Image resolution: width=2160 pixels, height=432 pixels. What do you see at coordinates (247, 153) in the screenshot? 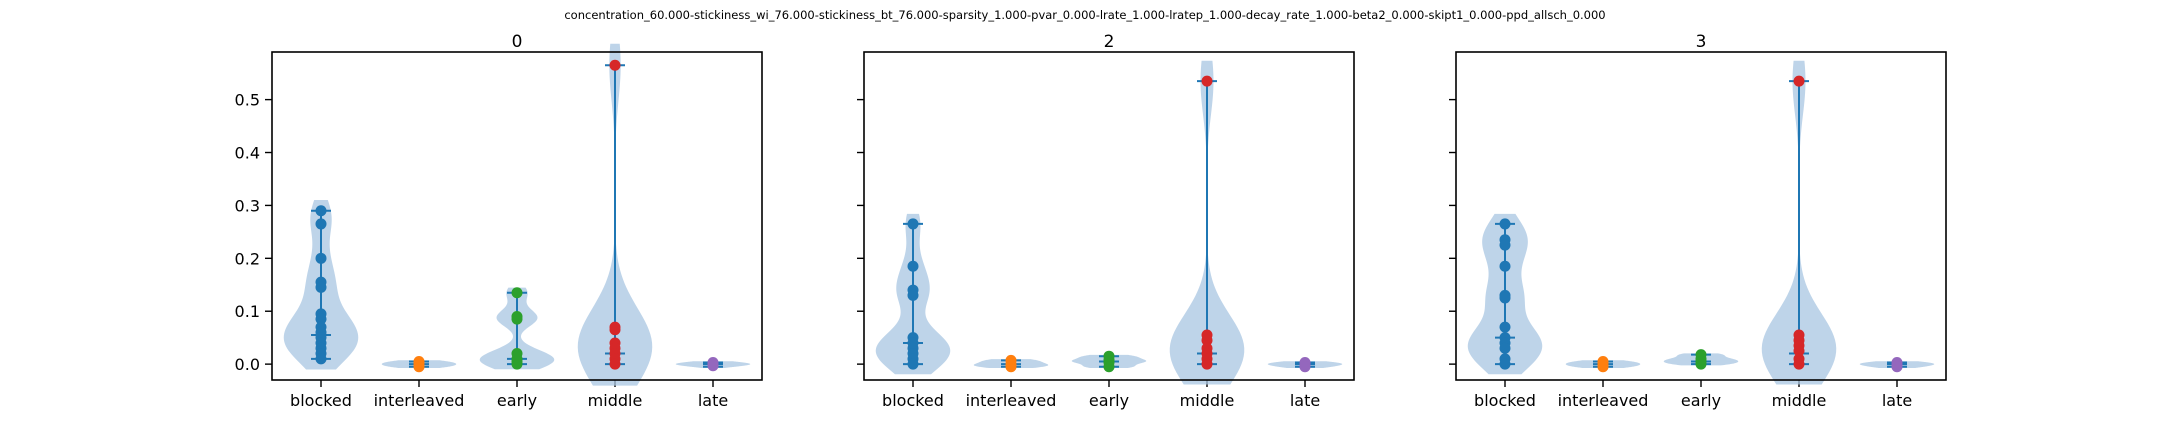
I see `y-tick-label: 0.4` at bounding box center [247, 153].